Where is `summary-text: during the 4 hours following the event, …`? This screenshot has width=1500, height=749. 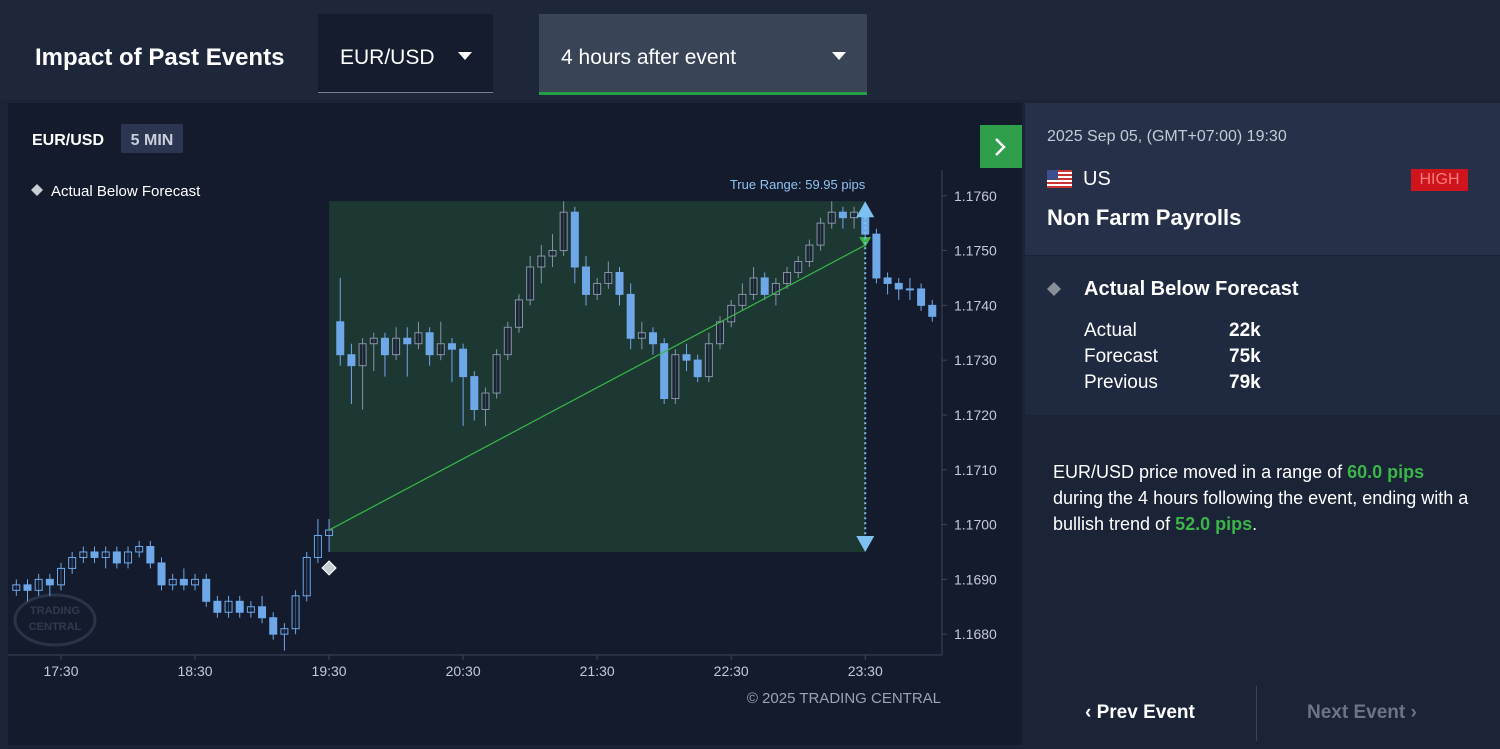
summary-text: during the 4 hours following the event, … is located at coordinates (1261, 511).